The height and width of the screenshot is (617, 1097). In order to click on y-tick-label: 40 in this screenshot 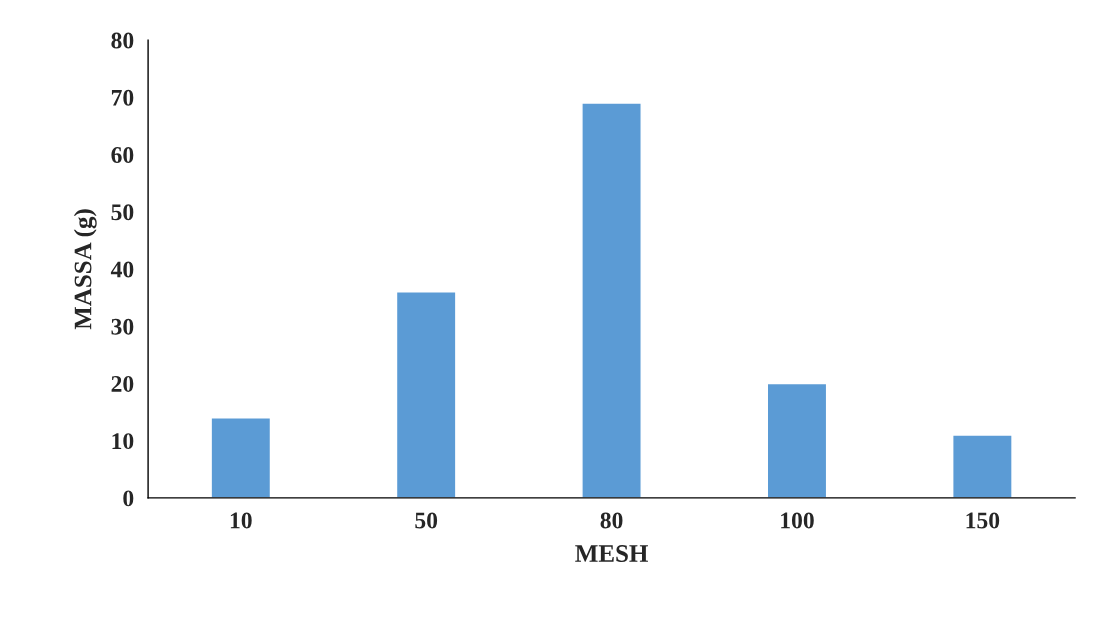, I will do `click(122, 269)`.